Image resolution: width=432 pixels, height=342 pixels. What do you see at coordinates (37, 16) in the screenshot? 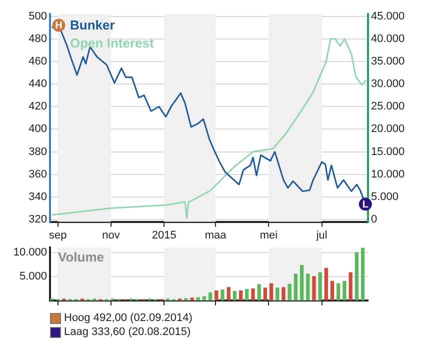
I see `y-tick-label: 500` at bounding box center [37, 16].